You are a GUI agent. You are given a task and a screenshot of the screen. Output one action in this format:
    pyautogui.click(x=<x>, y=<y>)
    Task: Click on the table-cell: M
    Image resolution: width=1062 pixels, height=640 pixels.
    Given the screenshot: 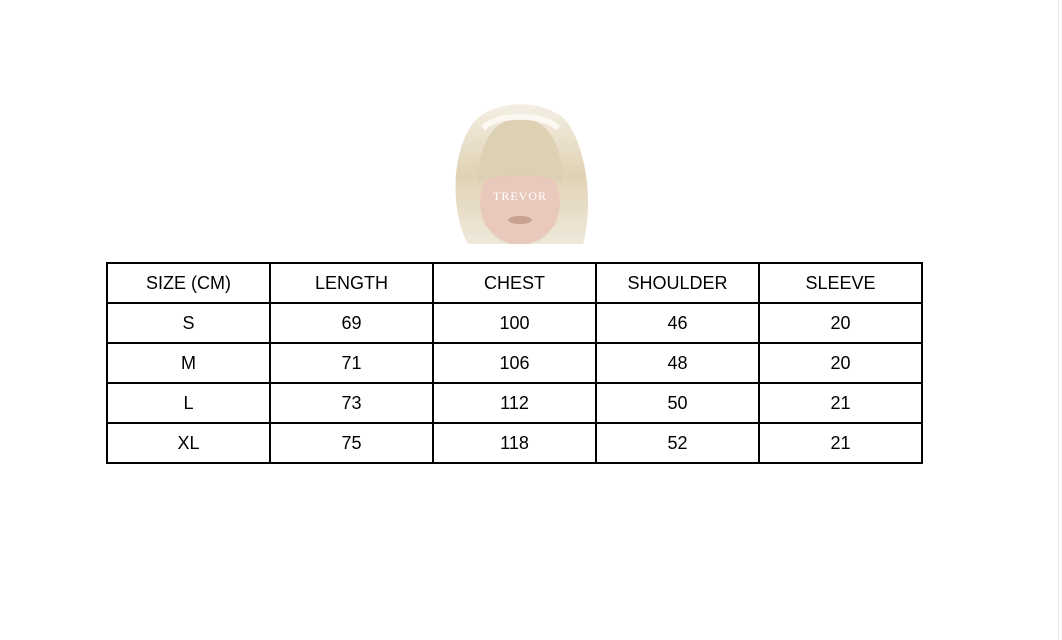 What is the action you would take?
    pyautogui.click(x=188, y=363)
    